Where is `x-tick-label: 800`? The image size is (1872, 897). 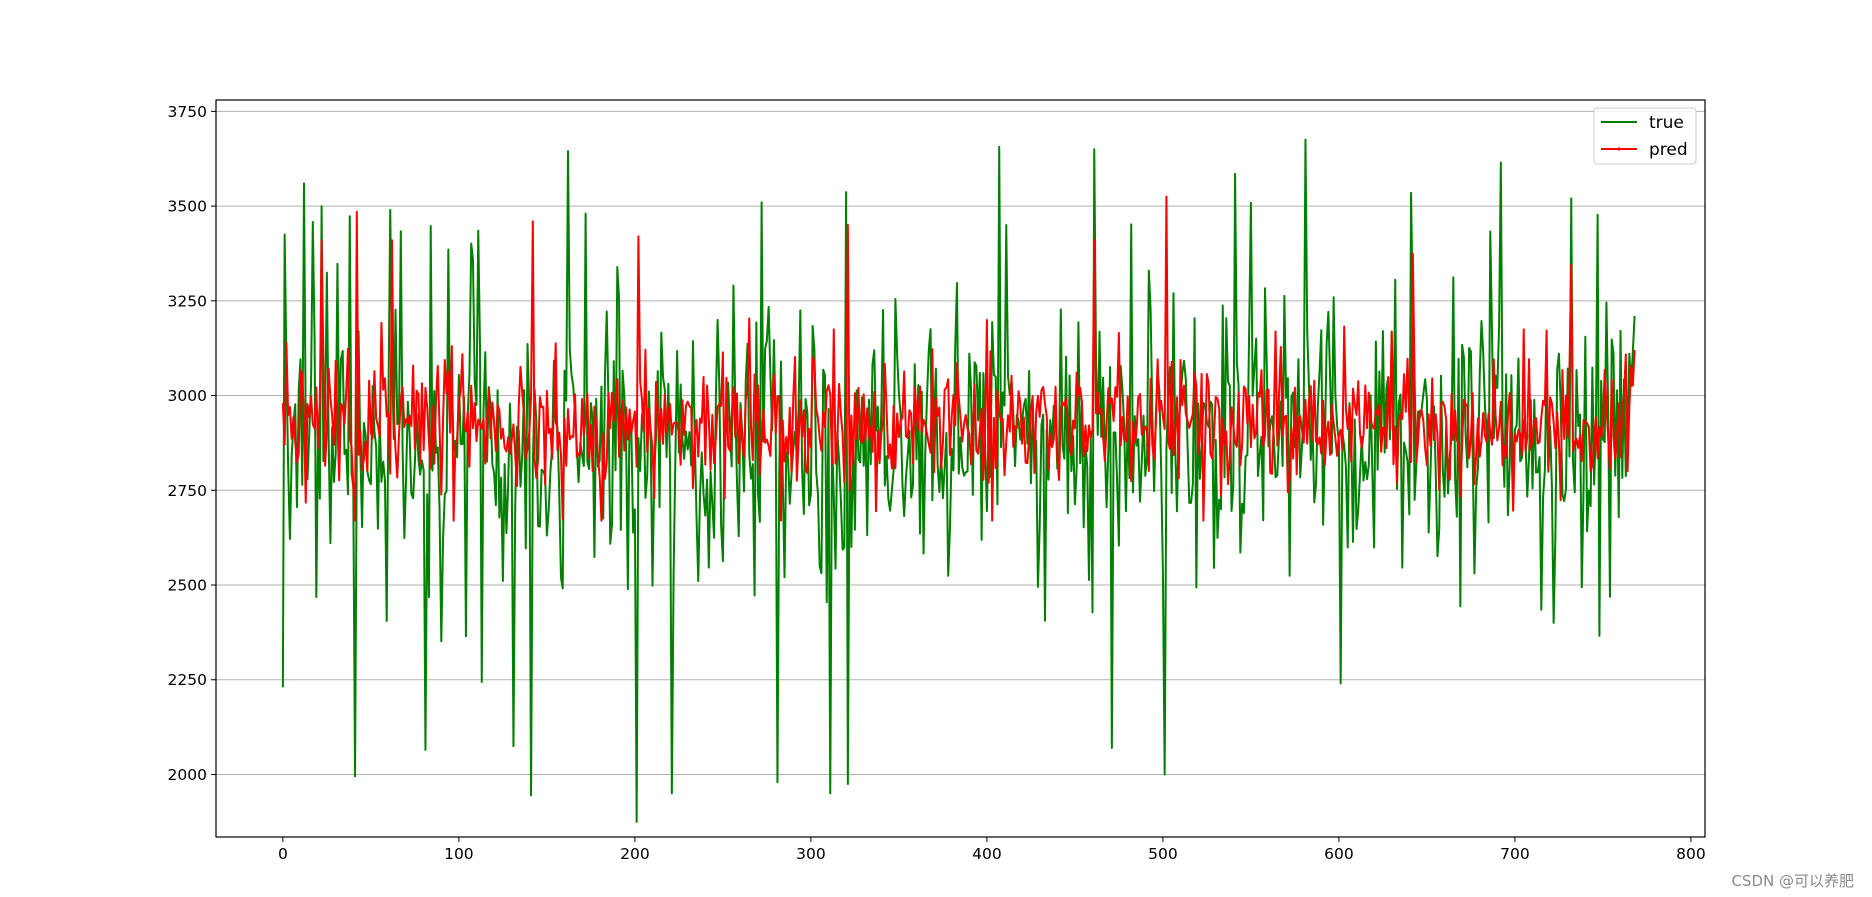
x-tick-label: 800 is located at coordinates (1691, 854).